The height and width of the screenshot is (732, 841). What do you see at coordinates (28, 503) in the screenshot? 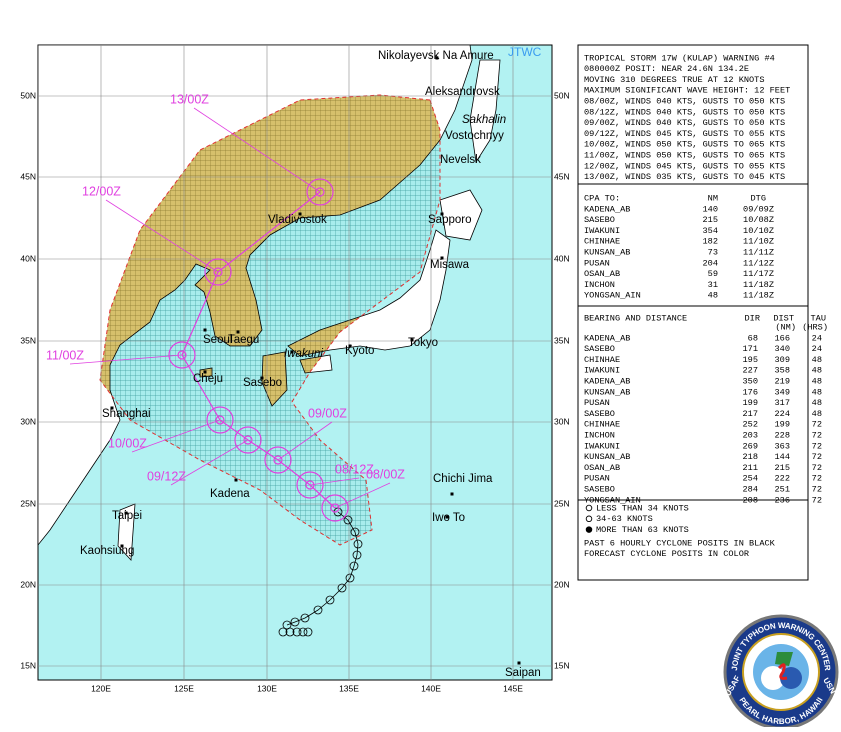
I see `lat-label: 25N` at bounding box center [28, 503].